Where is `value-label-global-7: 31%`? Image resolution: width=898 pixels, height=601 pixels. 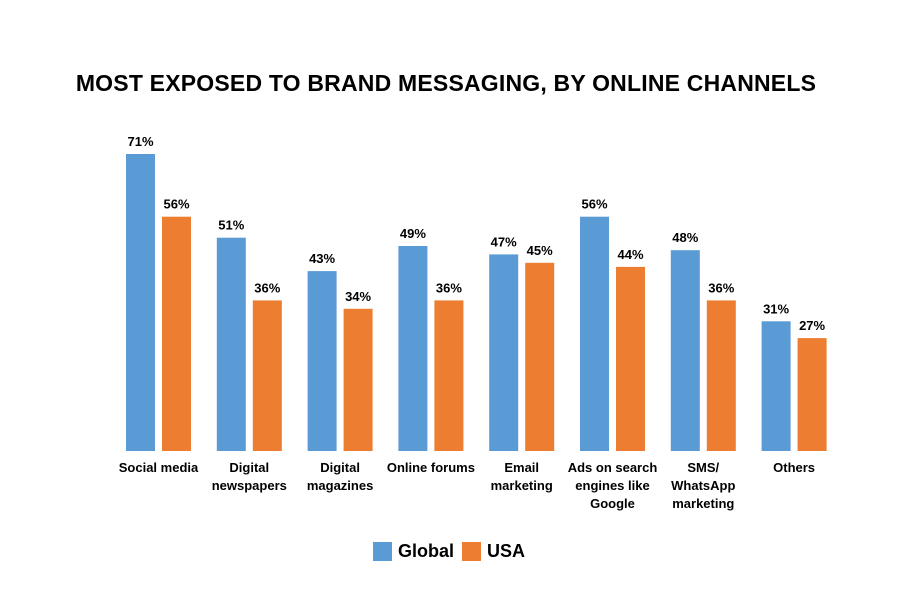 value-label-global-7: 31% is located at coordinates (776, 308).